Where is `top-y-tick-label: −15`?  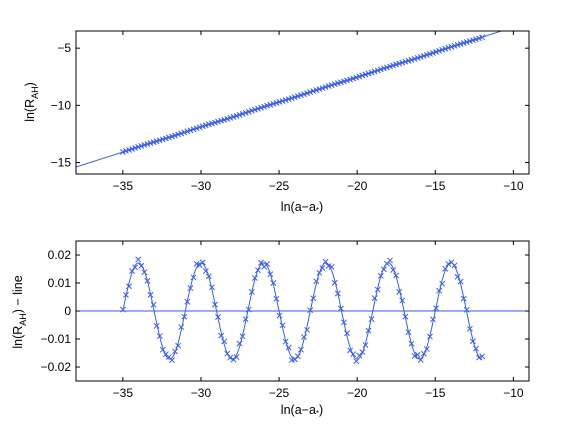 top-y-tick-label: −15 is located at coordinates (61, 163).